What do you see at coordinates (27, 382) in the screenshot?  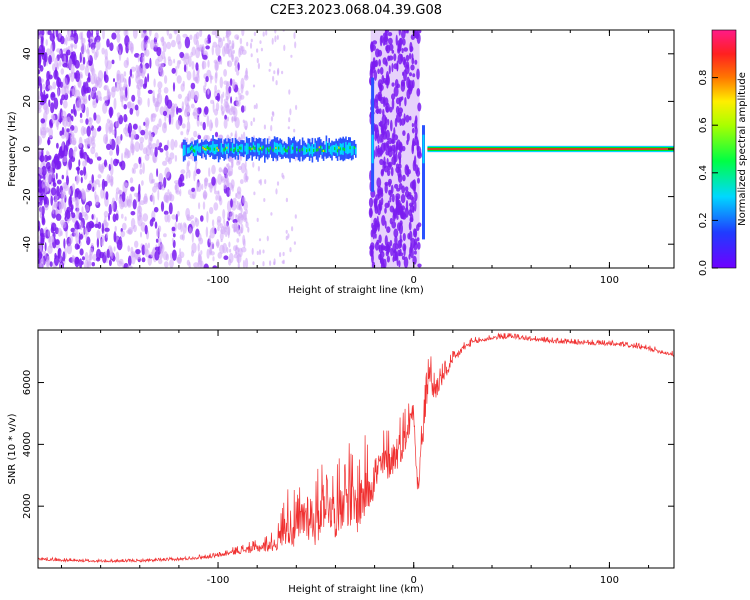 I see `snr-y-tick-label: 6000` at bounding box center [27, 382].